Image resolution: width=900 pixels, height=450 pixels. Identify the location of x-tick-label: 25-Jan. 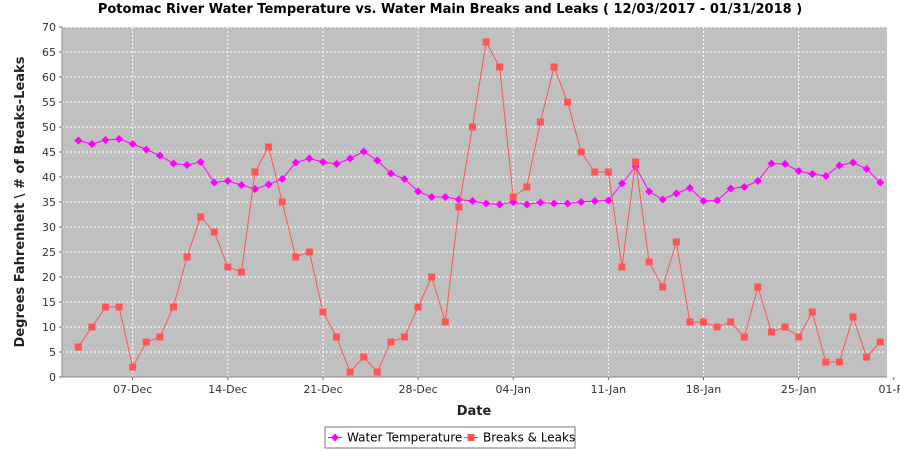
(799, 389).